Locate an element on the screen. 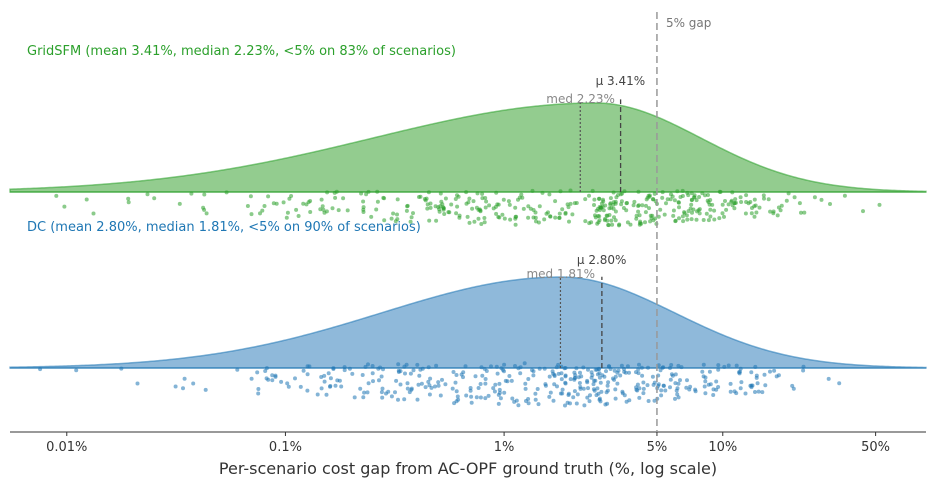 The image size is (936, 487). x-tick-label: 50% is located at coordinates (875, 447).